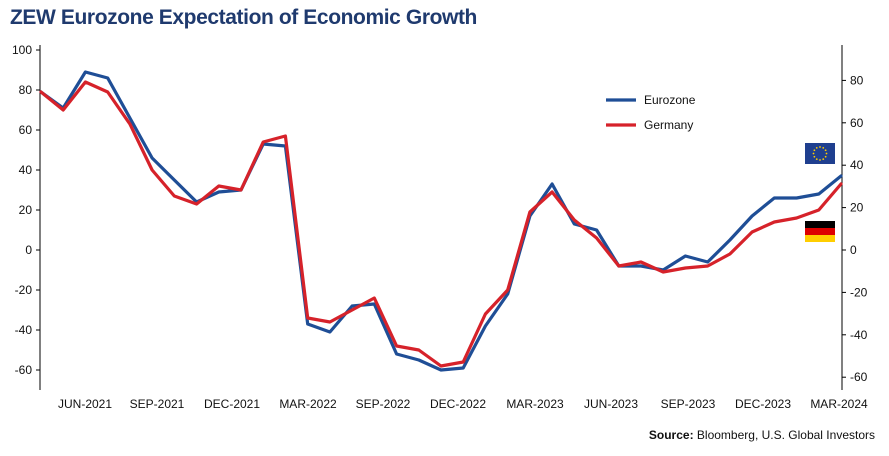 Image resolution: width=889 pixels, height=456 pixels. Describe the element at coordinates (763, 404) in the screenshot. I see `x-tick-label: DEC-2023` at that location.